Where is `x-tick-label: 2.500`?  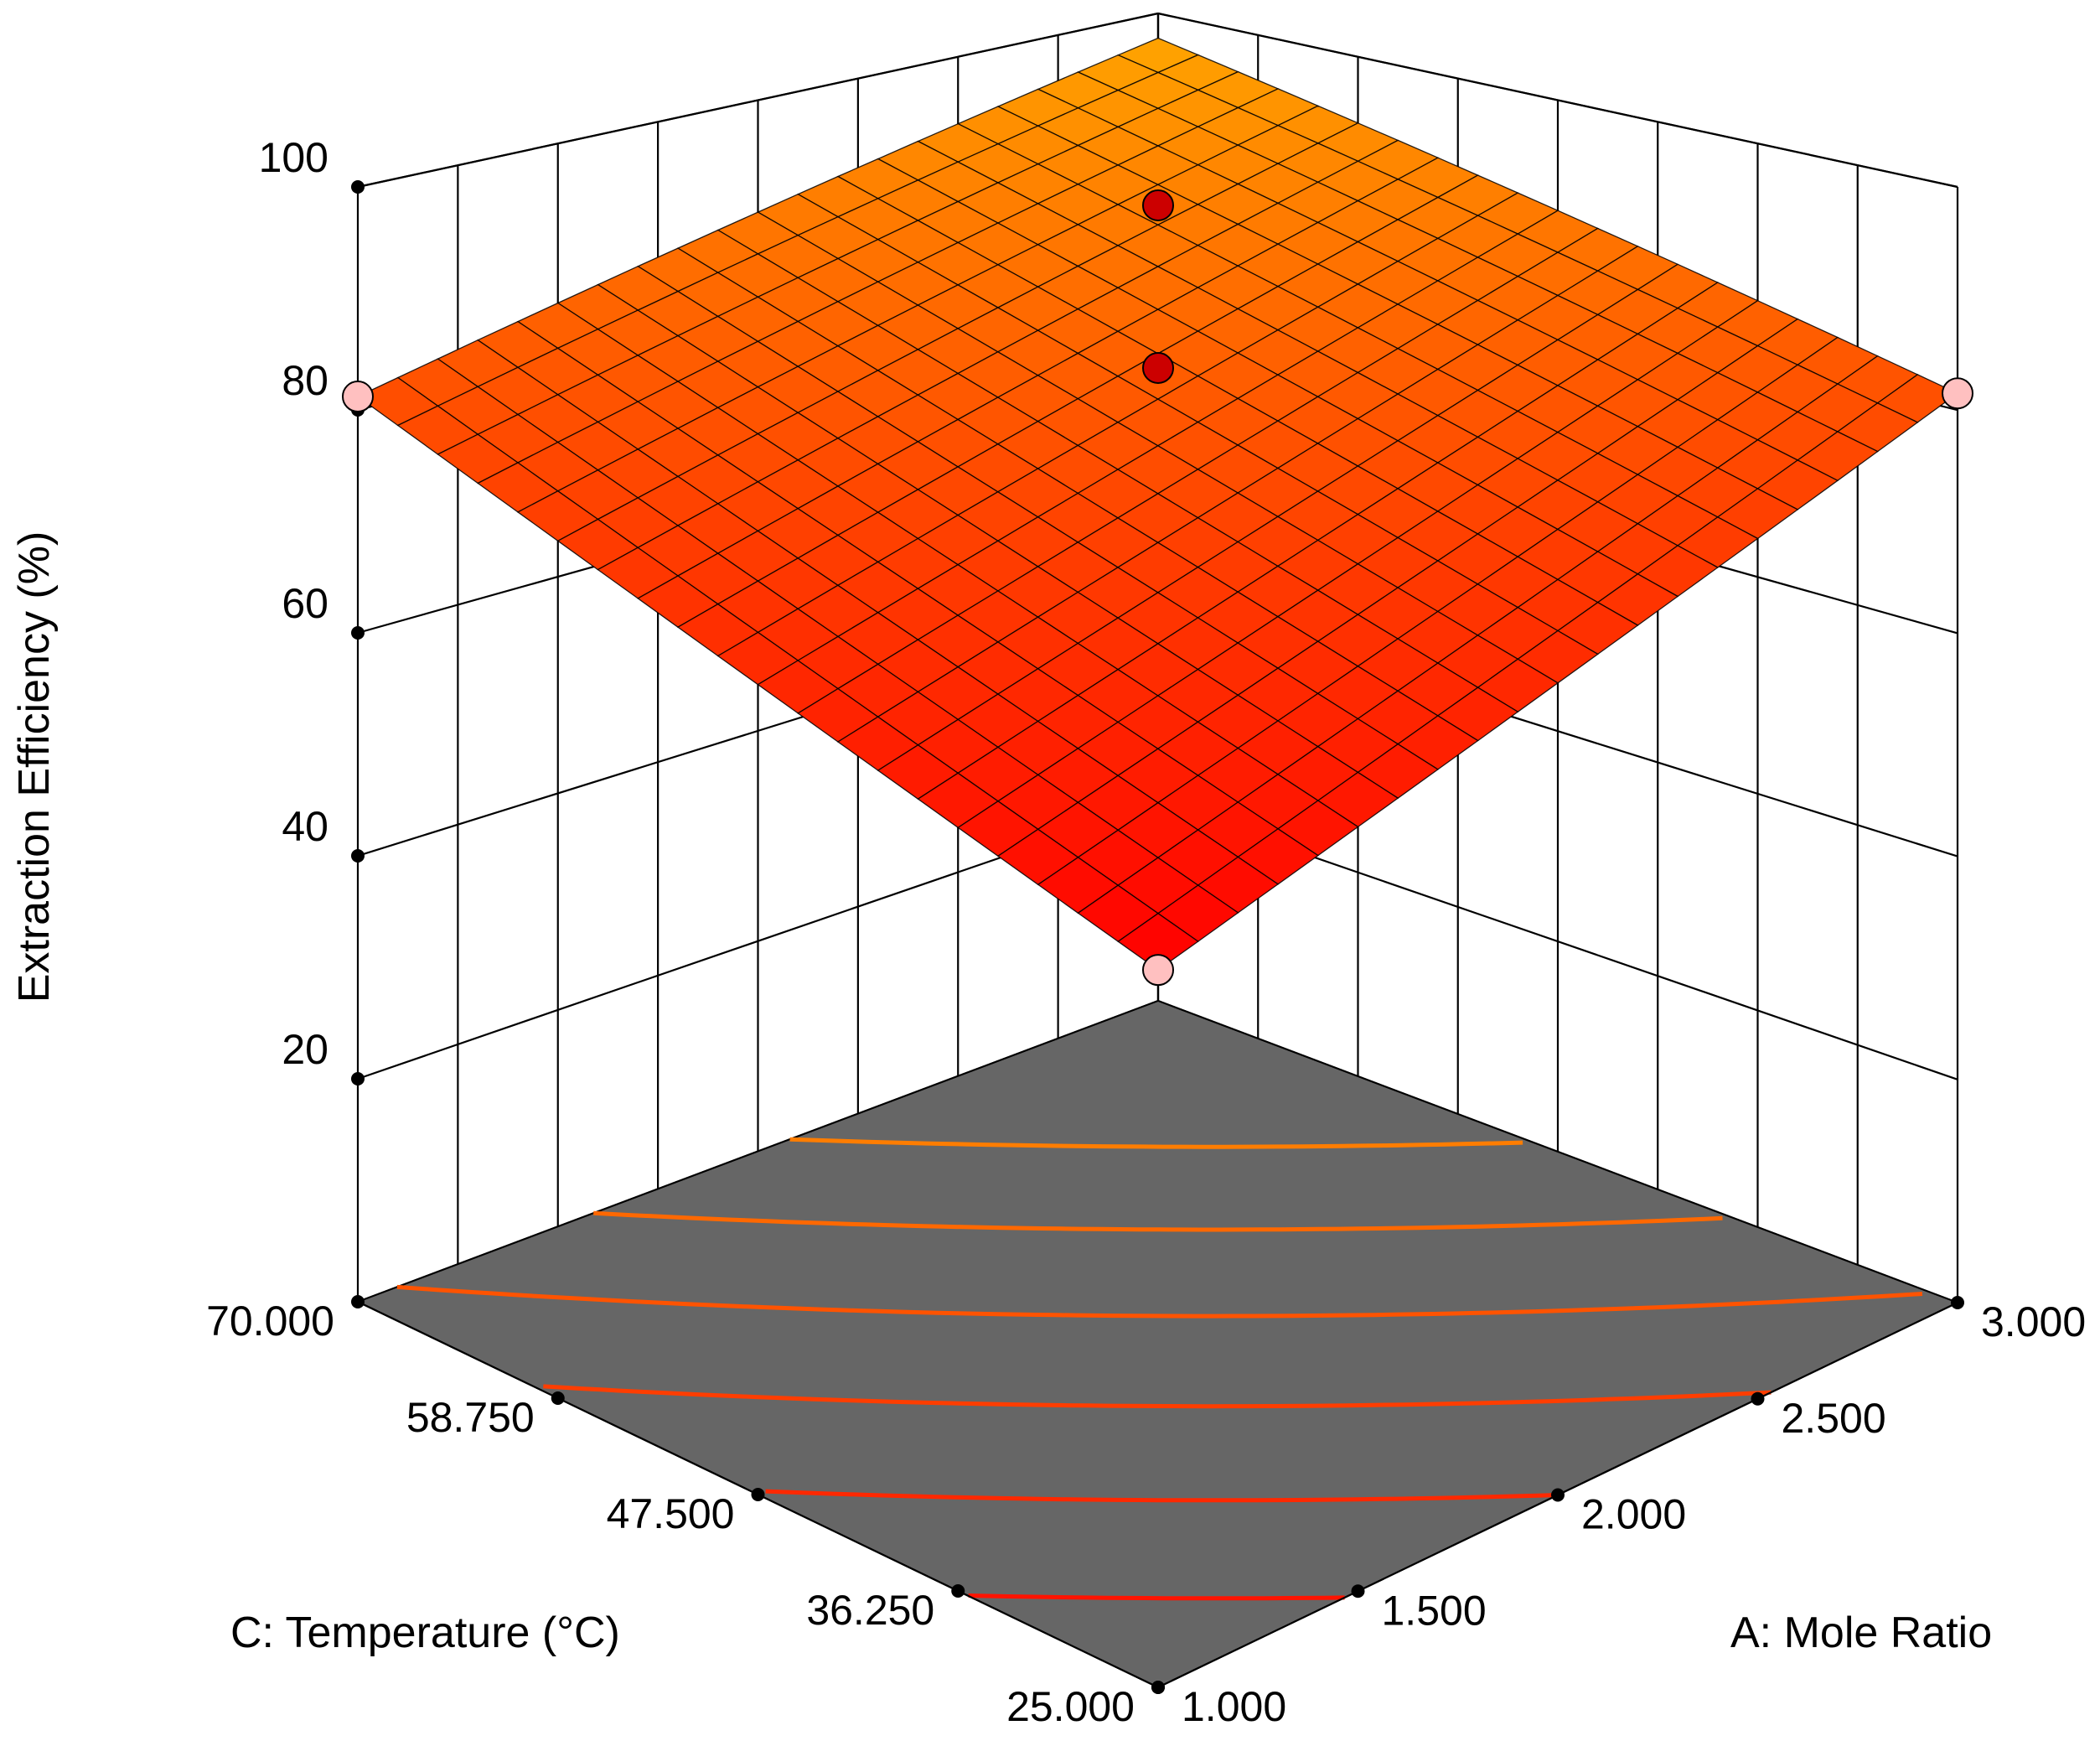 x-tick-label: 2.500 is located at coordinates (1834, 1418).